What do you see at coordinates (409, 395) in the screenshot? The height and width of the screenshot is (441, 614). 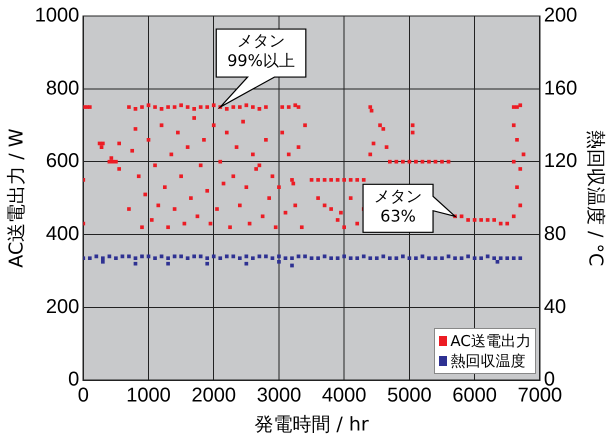 I see `x-tick-label: 5000` at bounding box center [409, 395].